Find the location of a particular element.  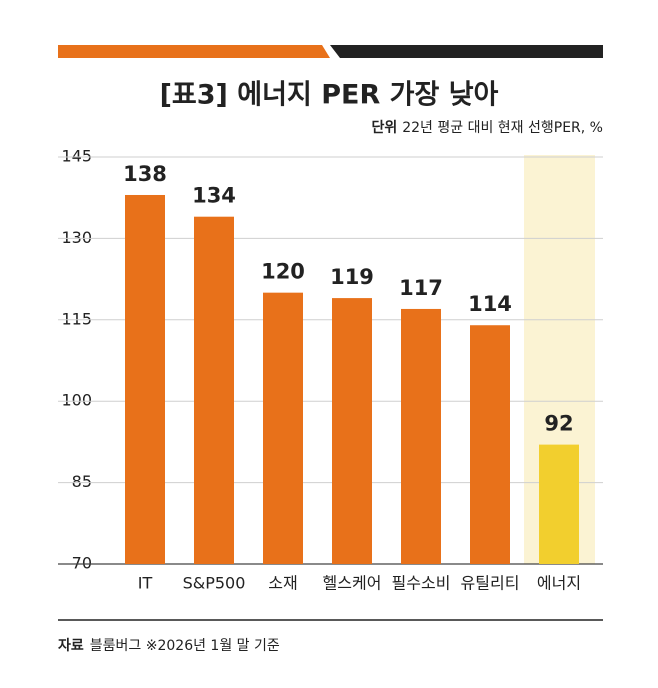

x-tick-label: 헬스케어 is located at coordinates (352, 583).